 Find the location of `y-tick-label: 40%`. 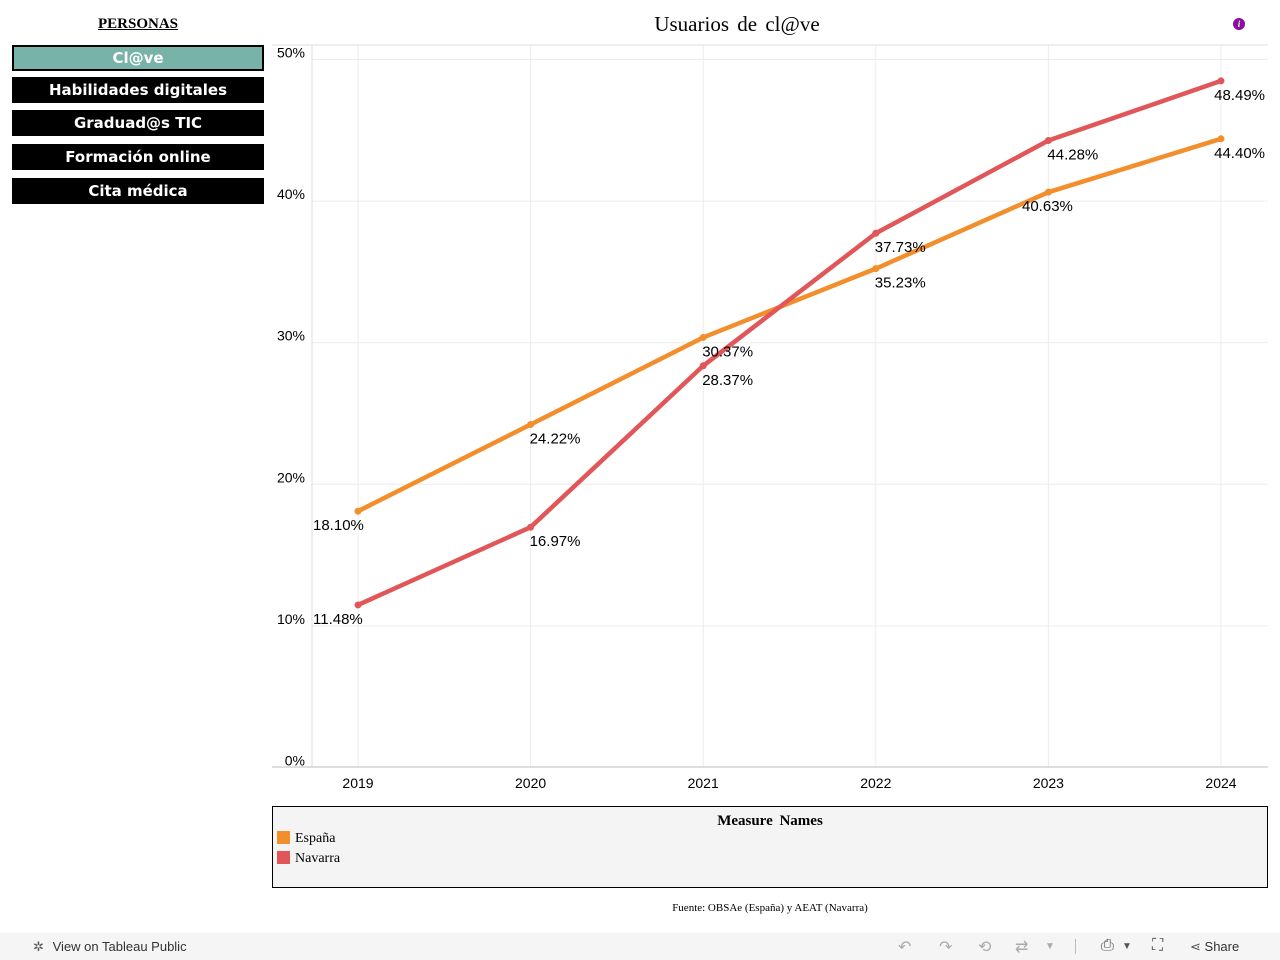

y-tick-label: 40% is located at coordinates (291, 194).